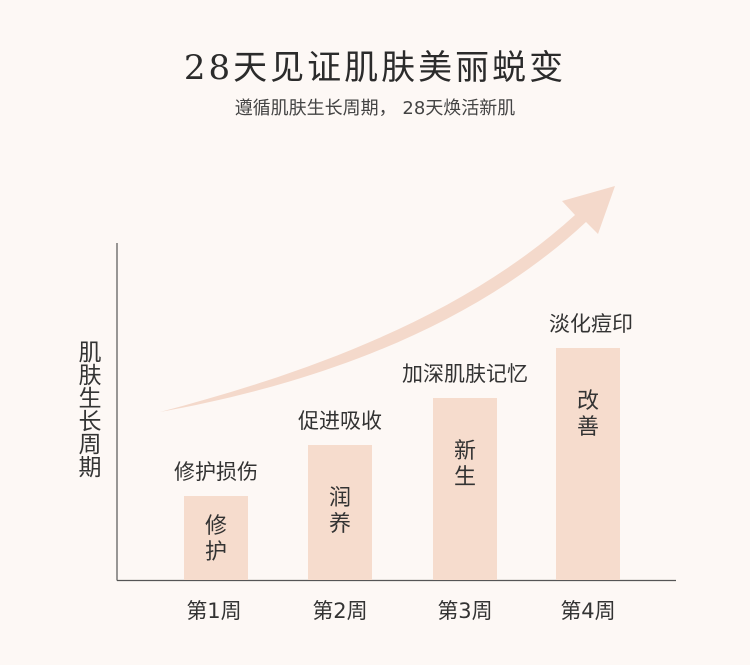 The height and width of the screenshot is (665, 750). Describe the element at coordinates (465, 374) in the screenshot. I see `bar-annotation-3: 加深肌肤记忆` at that location.